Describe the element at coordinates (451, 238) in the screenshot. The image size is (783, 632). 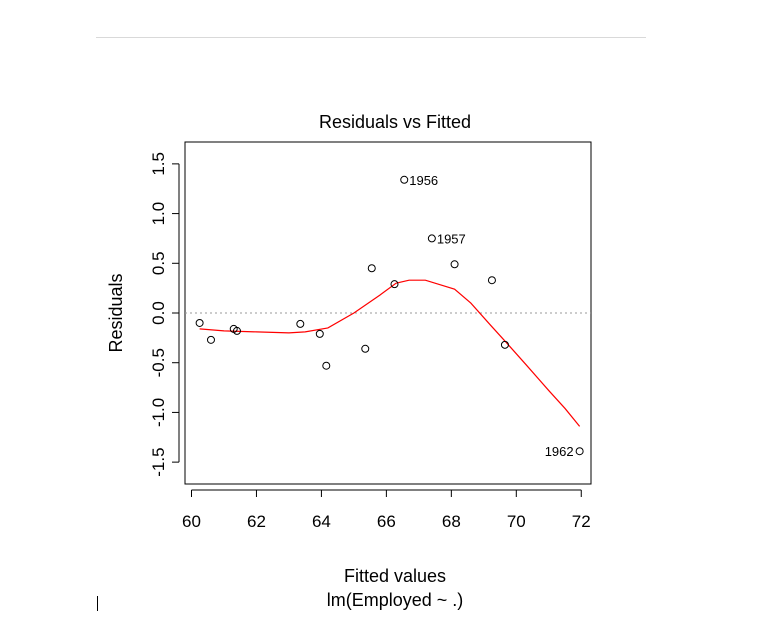
I see `point-label: 1957` at that location.